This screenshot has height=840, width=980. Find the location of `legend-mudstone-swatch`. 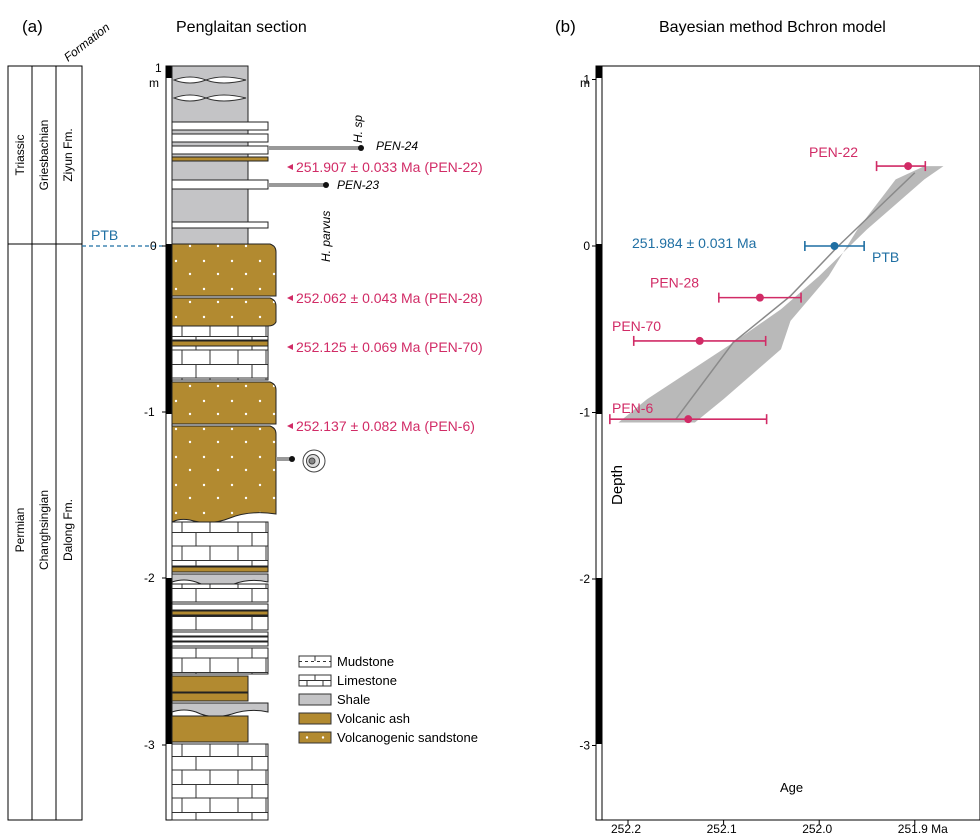

legend-mudstone-swatch is located at coordinates (315, 661).